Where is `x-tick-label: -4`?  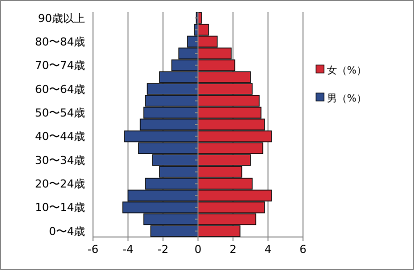
x-tick-label: -4 is located at coordinates (128, 249).